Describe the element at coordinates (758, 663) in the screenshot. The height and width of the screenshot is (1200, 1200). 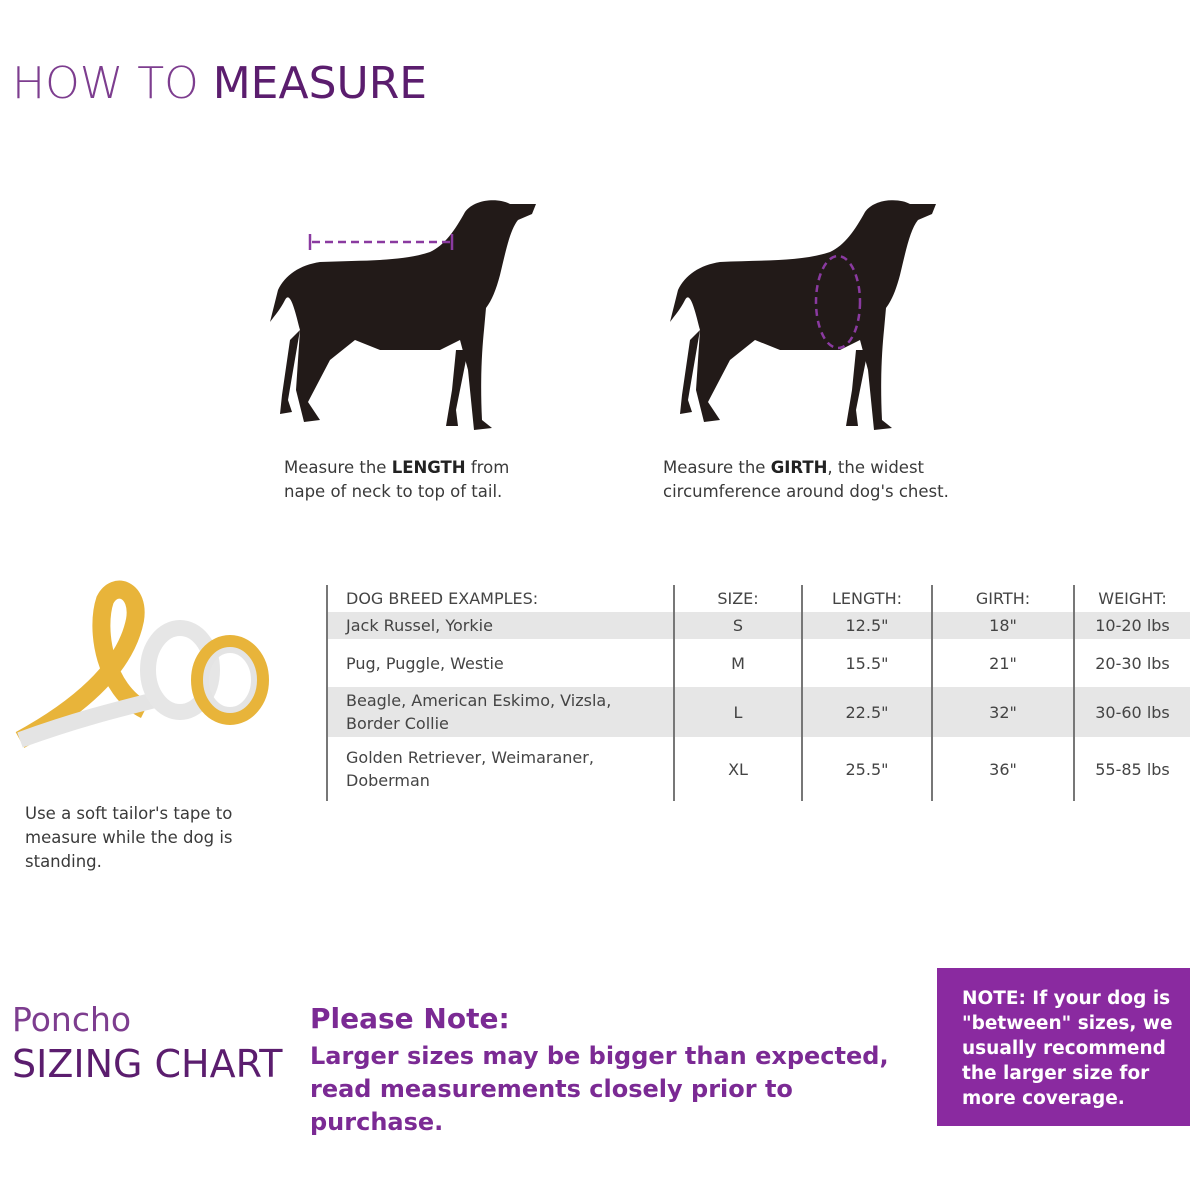
I see `table-row: Pug, Puggle, Westie M 15.5" 21" 20-30 lbs` at that location.